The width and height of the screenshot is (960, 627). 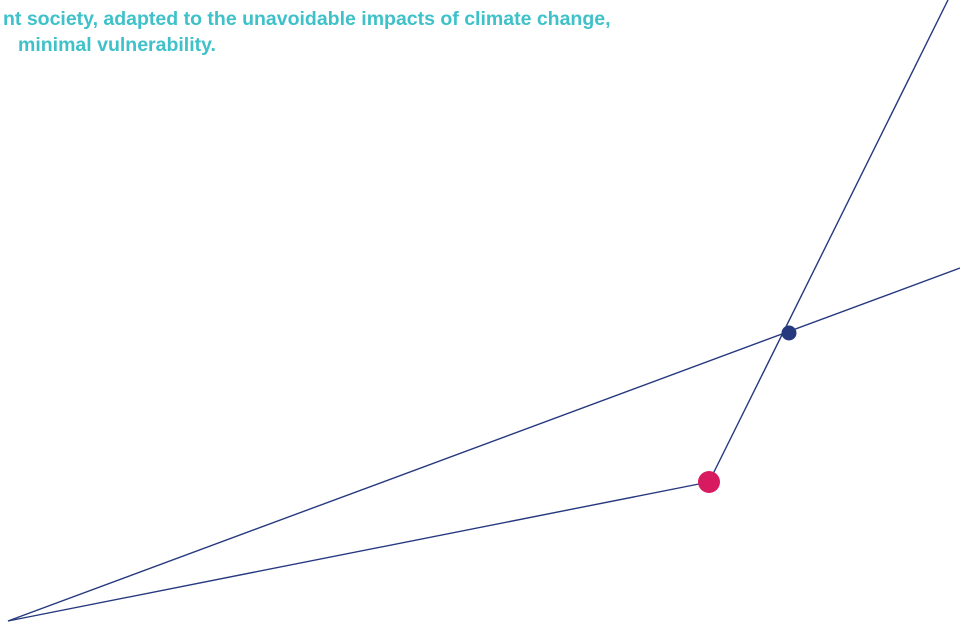 What do you see at coordinates (709, 482) in the screenshot?
I see `turning-point-node-pink` at bounding box center [709, 482].